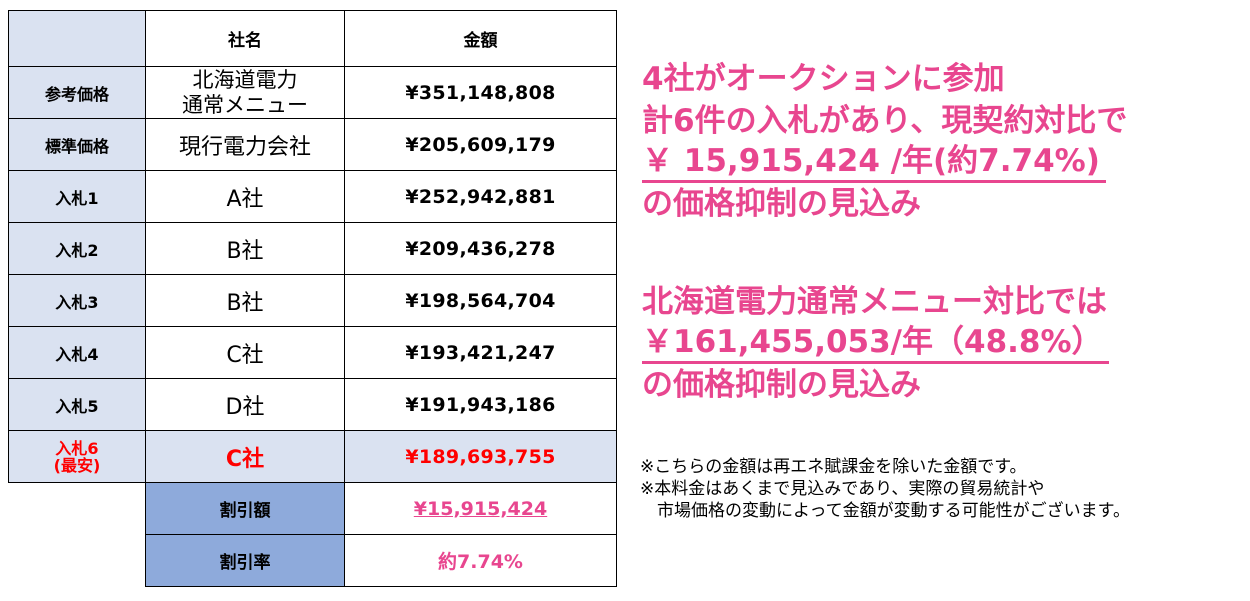 Image resolution: width=1250 pixels, height=601 pixels. I want to click on row-label: 入札1, so click(77, 196).